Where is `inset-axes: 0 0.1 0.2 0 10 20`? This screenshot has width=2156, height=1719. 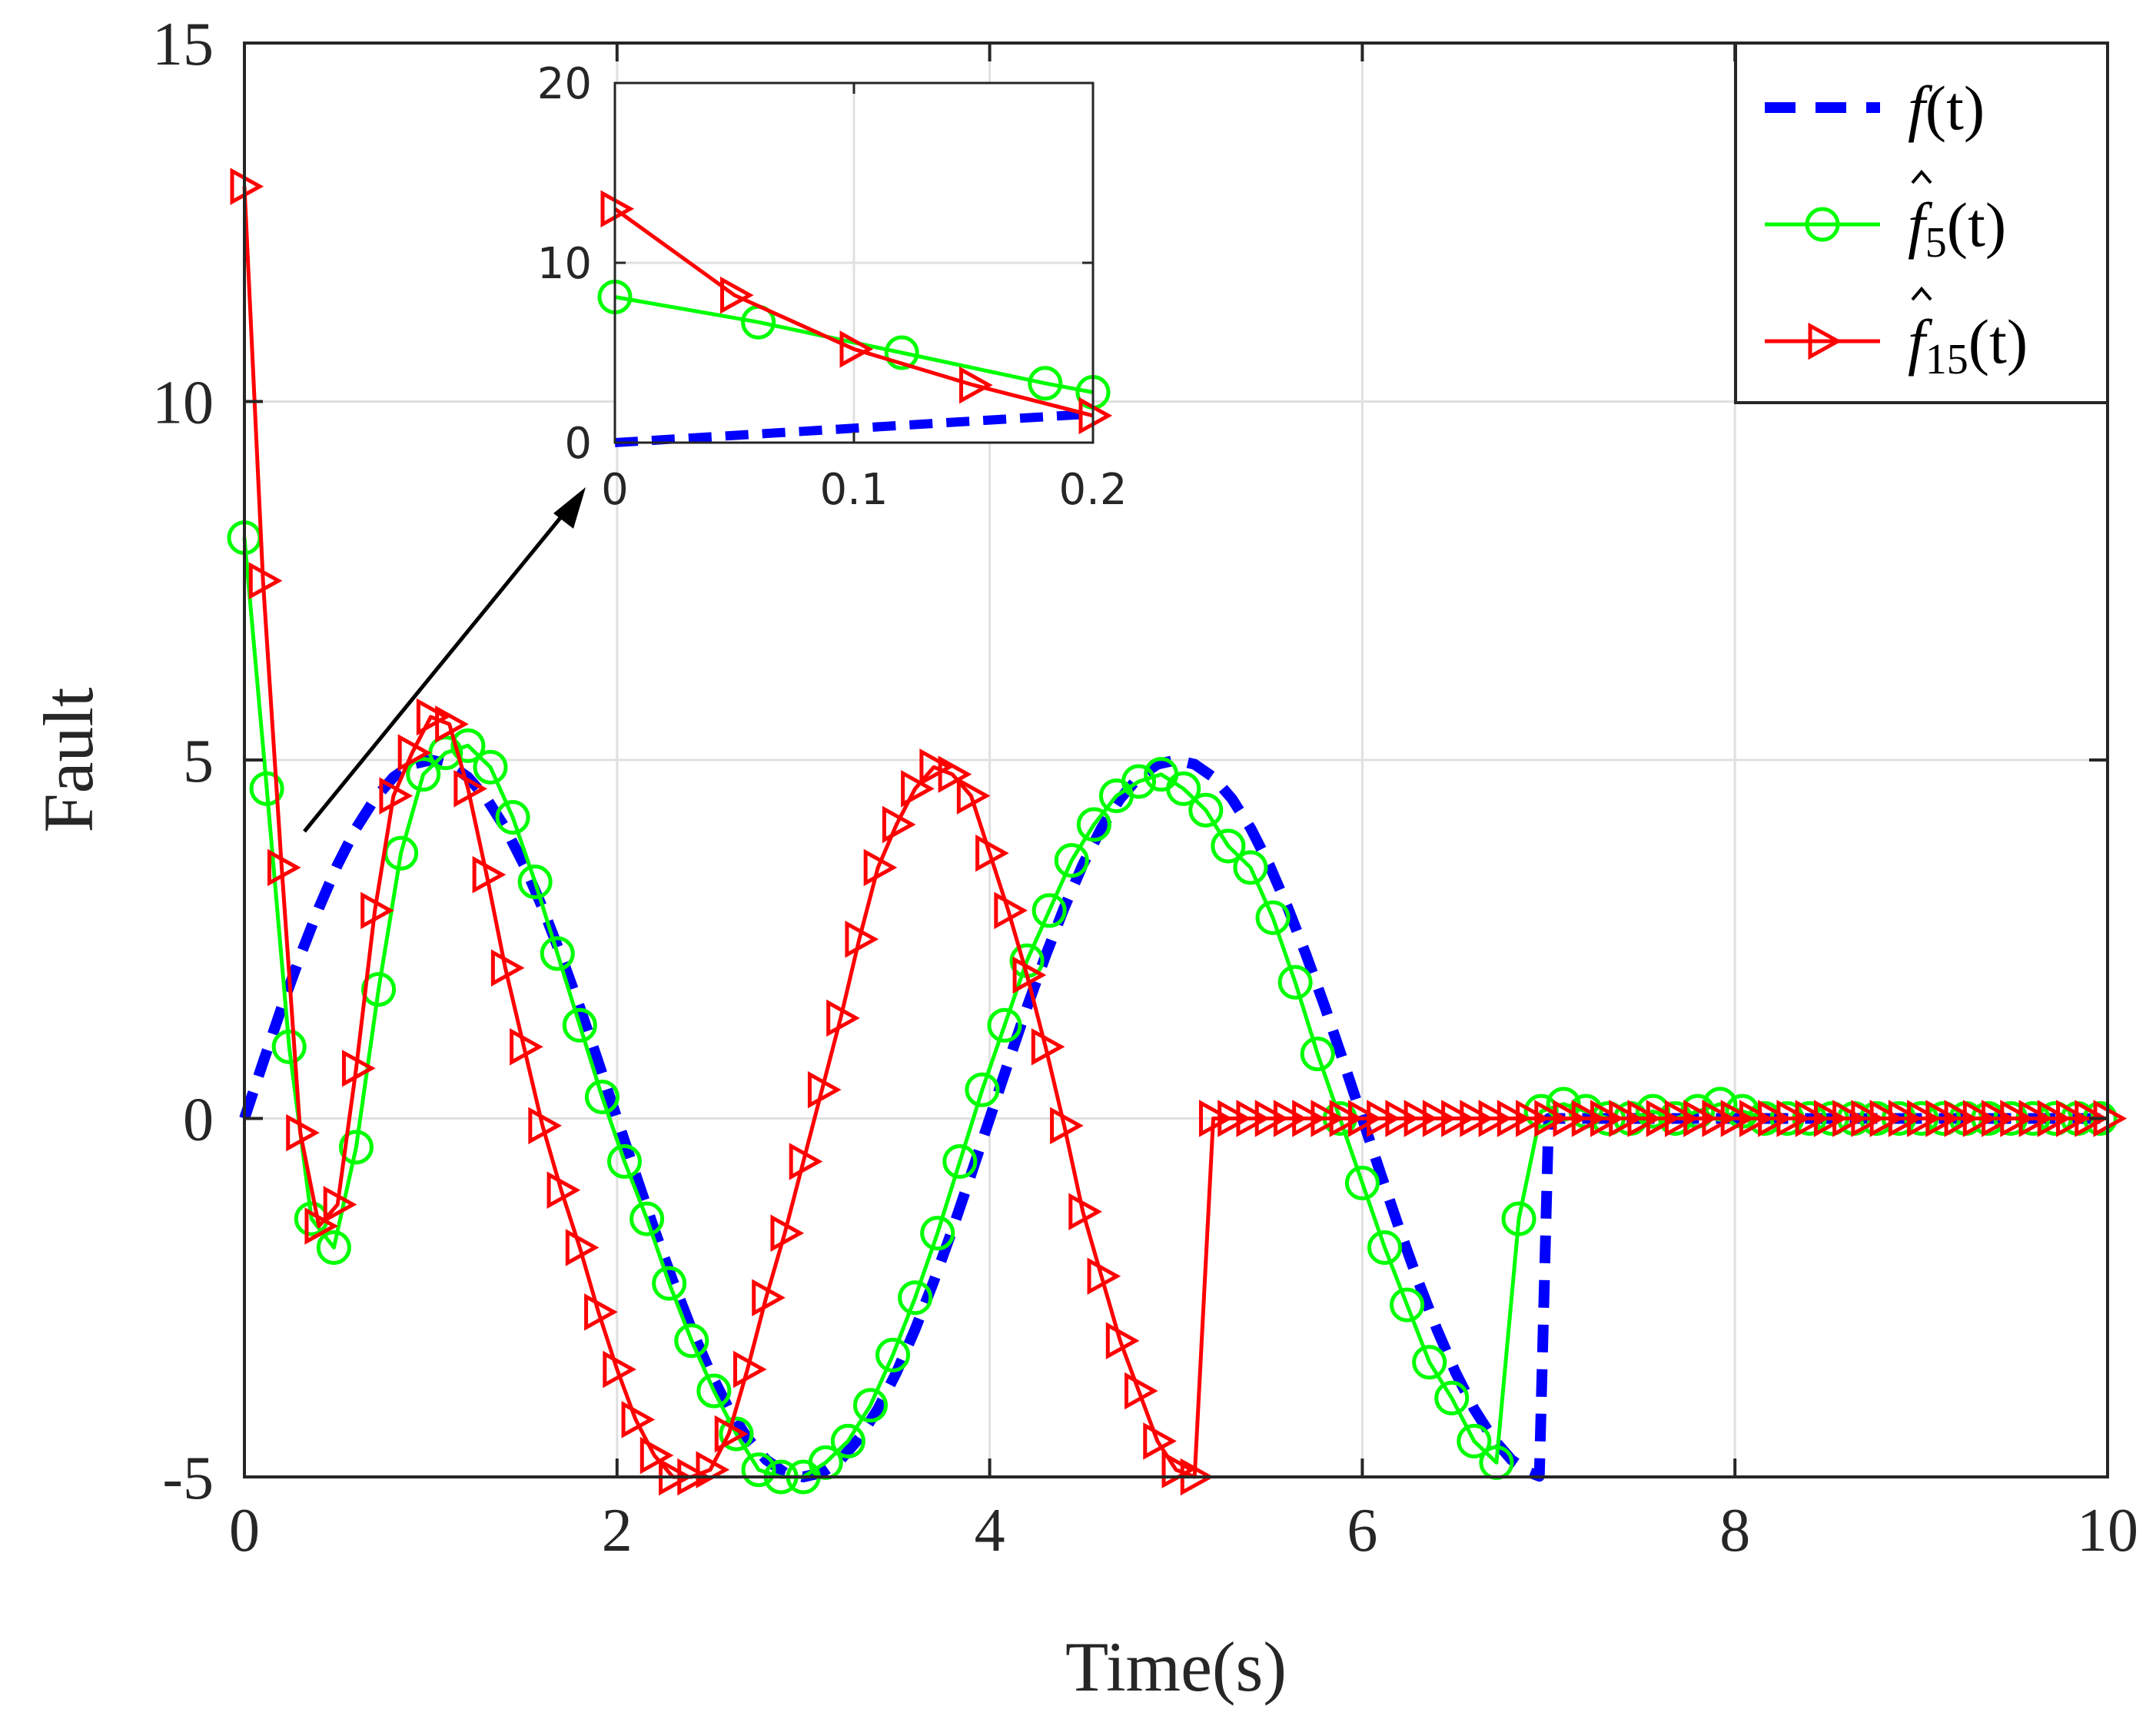
inset-axes: 0 0.1 0.2 0 10 20 is located at coordinates (832, 287).